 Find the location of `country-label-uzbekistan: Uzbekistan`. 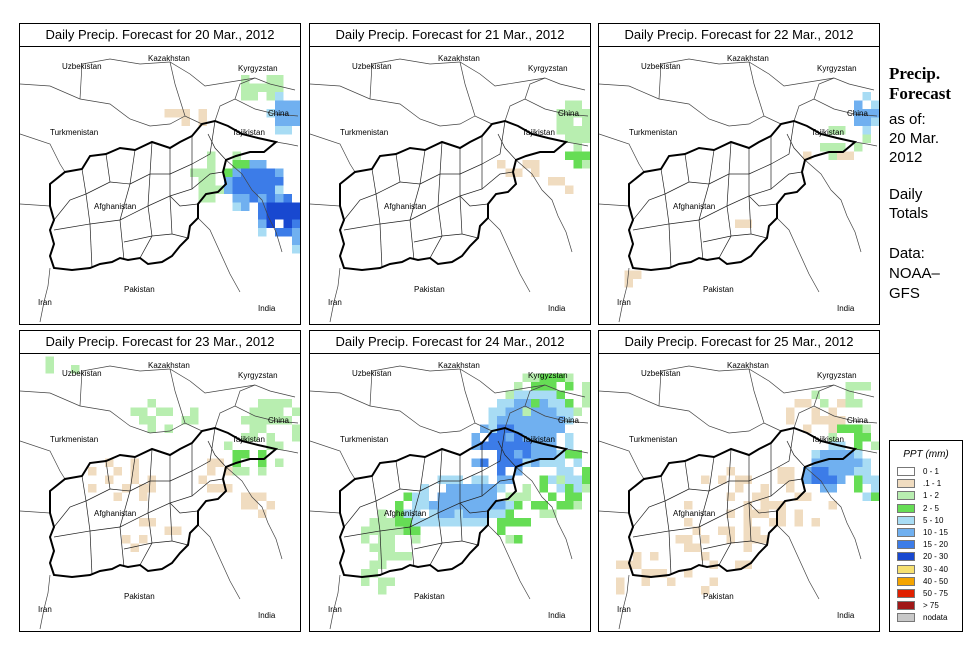

country-label-uzbekistan: Uzbekistan is located at coordinates (372, 373).